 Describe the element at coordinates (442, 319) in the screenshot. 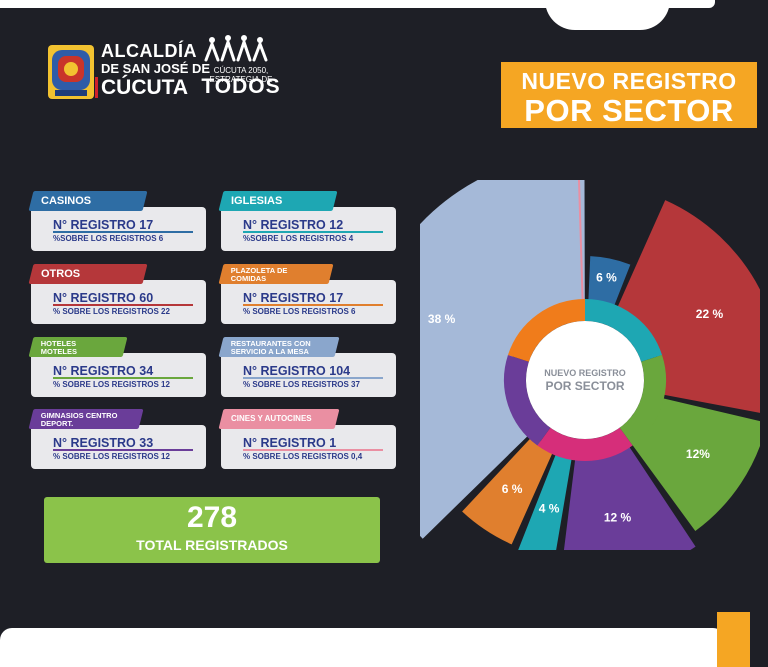

I see `pie-slice-label: 38 %` at that location.